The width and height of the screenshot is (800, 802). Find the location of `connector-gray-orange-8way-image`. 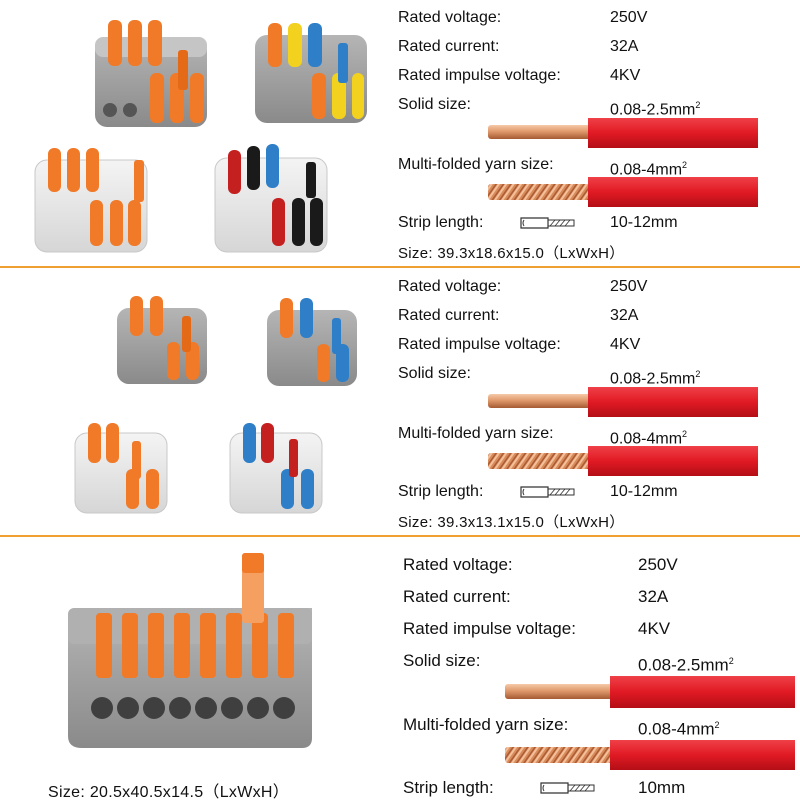

connector-gray-orange-8way-image is located at coordinates (190, 650).